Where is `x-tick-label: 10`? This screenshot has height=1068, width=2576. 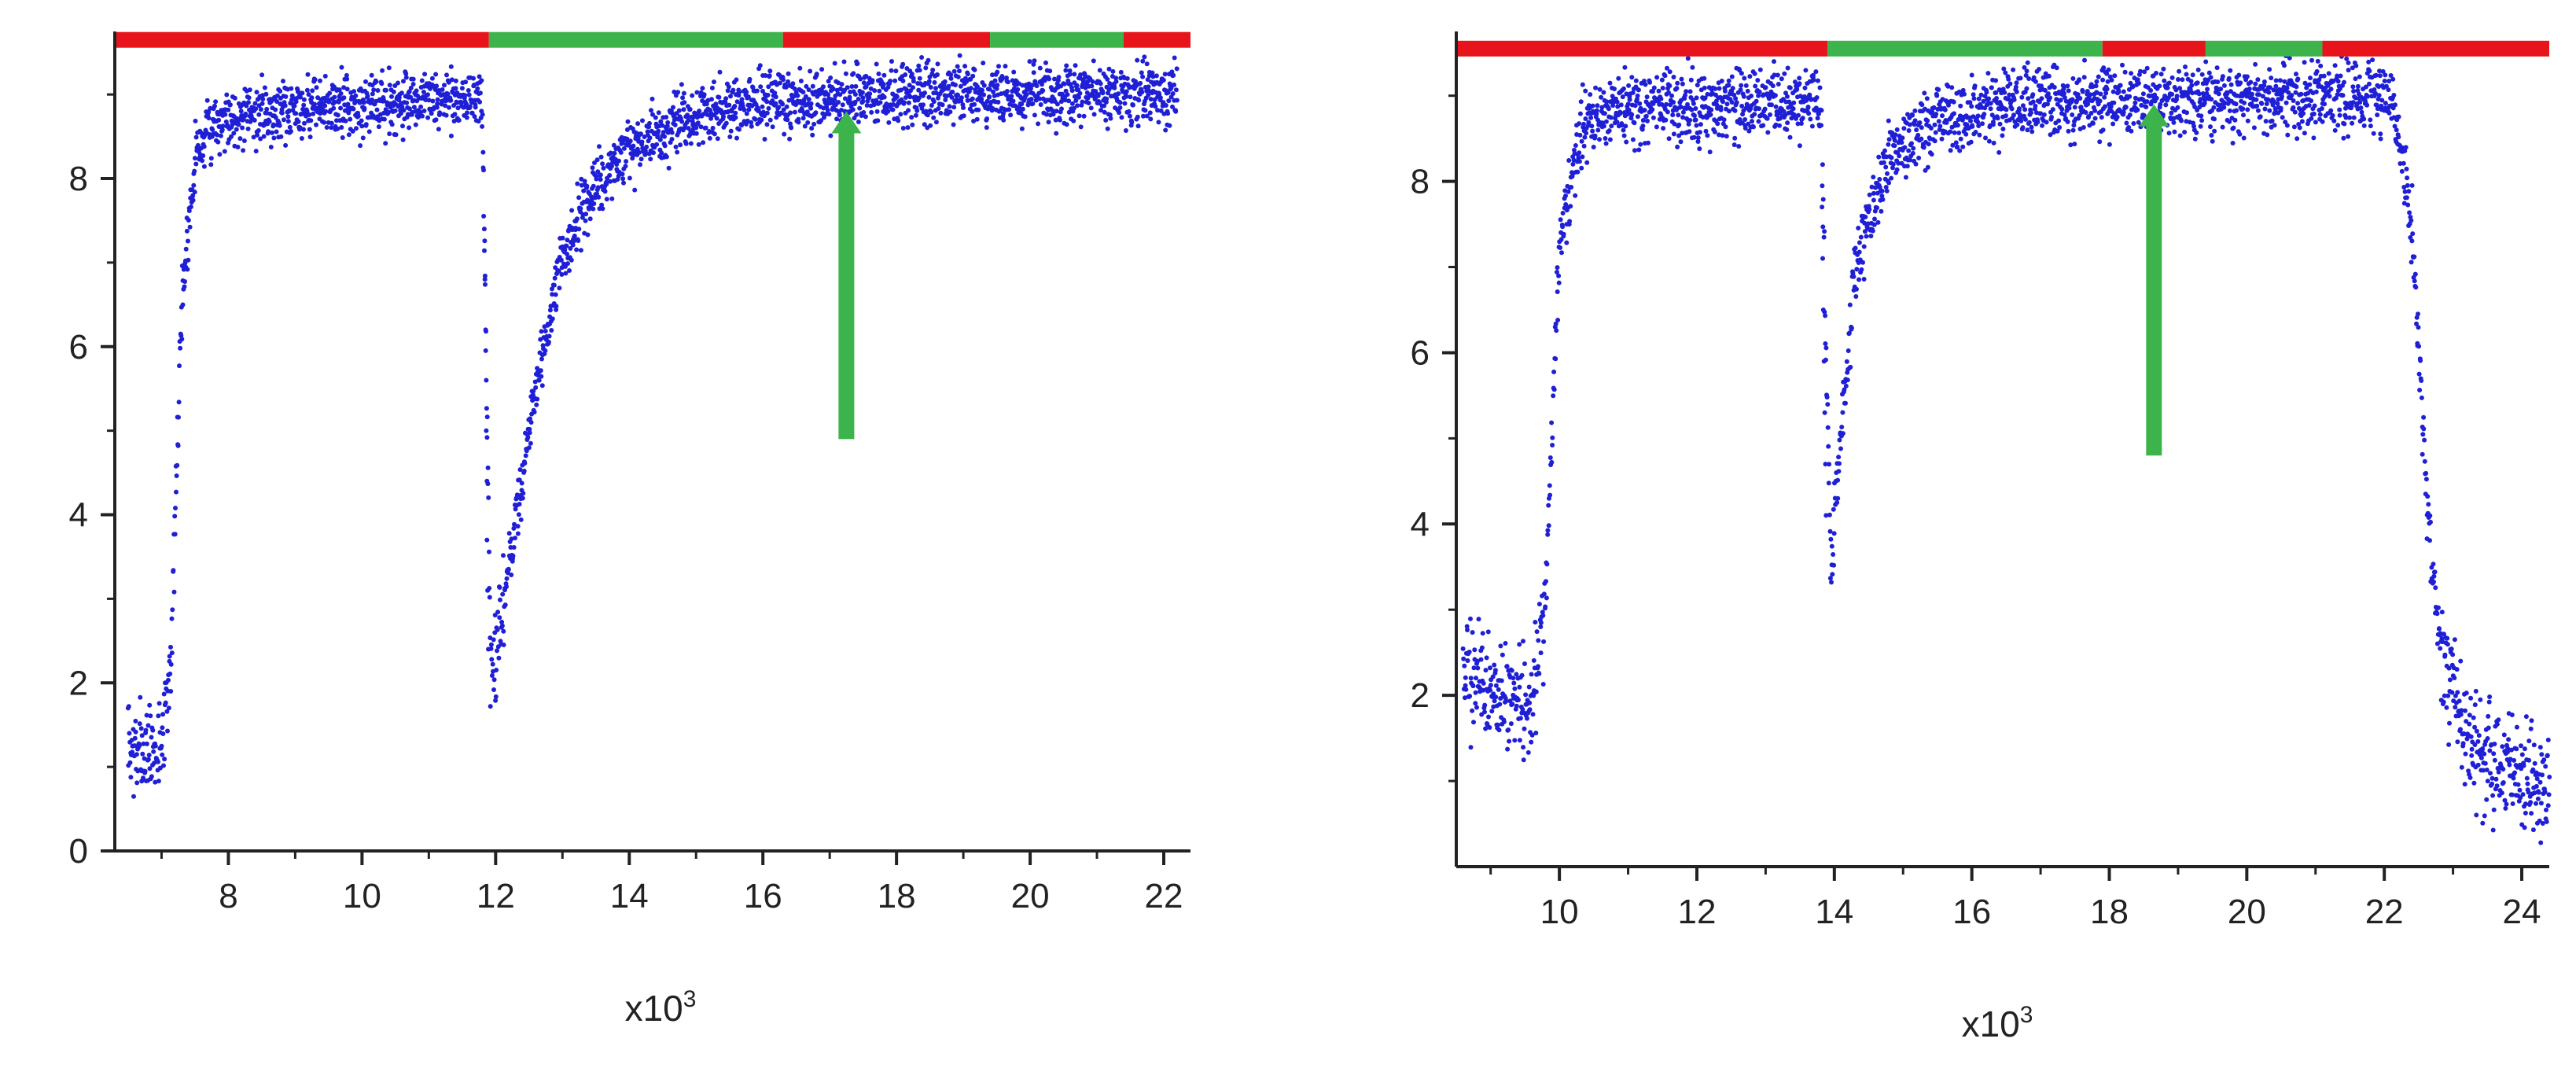
x-tick-label: 10 is located at coordinates (362, 896).